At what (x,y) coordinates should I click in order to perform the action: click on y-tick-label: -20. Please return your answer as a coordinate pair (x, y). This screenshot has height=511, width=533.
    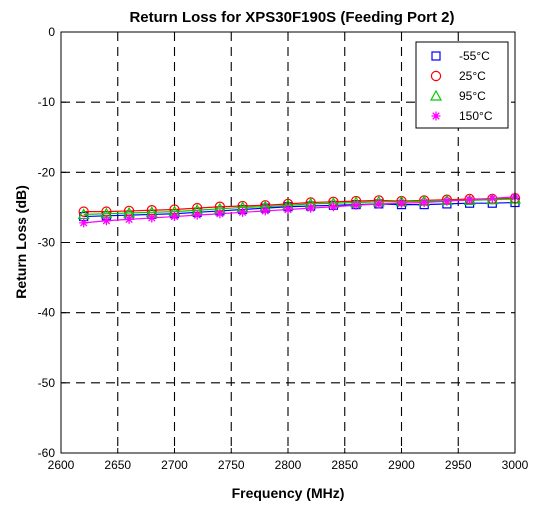
    Looking at the image, I should click on (47, 172).